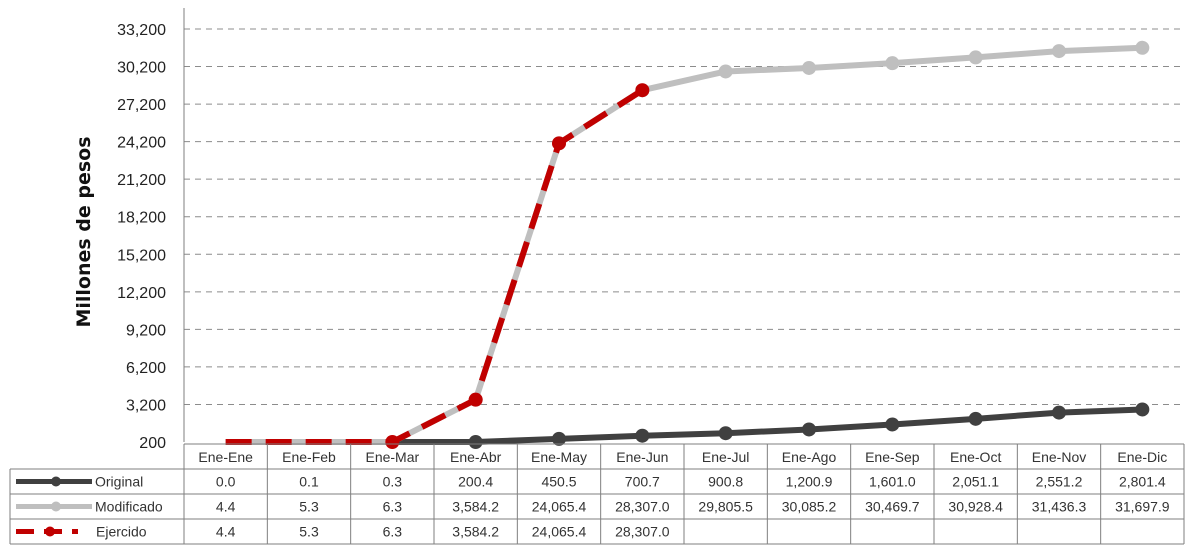 The image size is (1194, 554). I want to click on x-category-label: Ene-Oct, so click(975, 457).